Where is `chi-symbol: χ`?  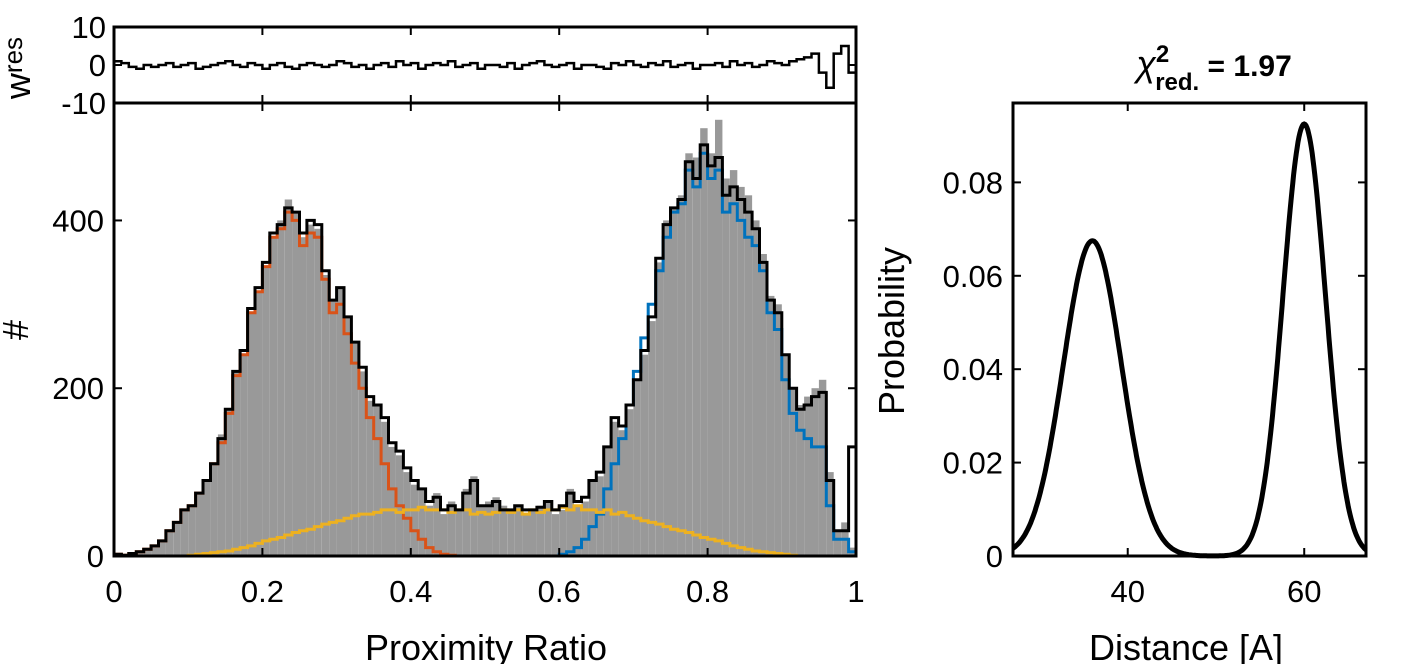 chi-symbol: χ is located at coordinates (1145, 63).